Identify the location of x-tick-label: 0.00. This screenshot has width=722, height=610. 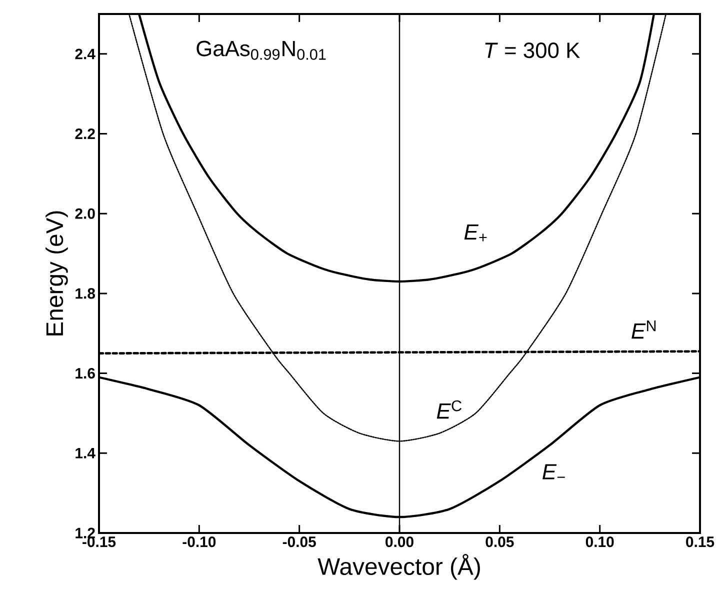
(400, 542).